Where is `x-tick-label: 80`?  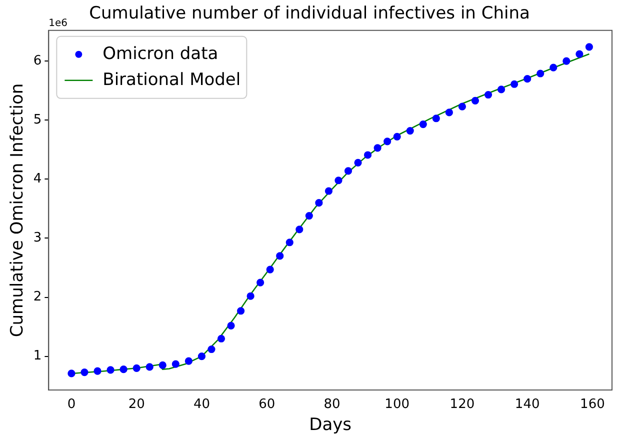
x-tick-label: 80 is located at coordinates (332, 404).